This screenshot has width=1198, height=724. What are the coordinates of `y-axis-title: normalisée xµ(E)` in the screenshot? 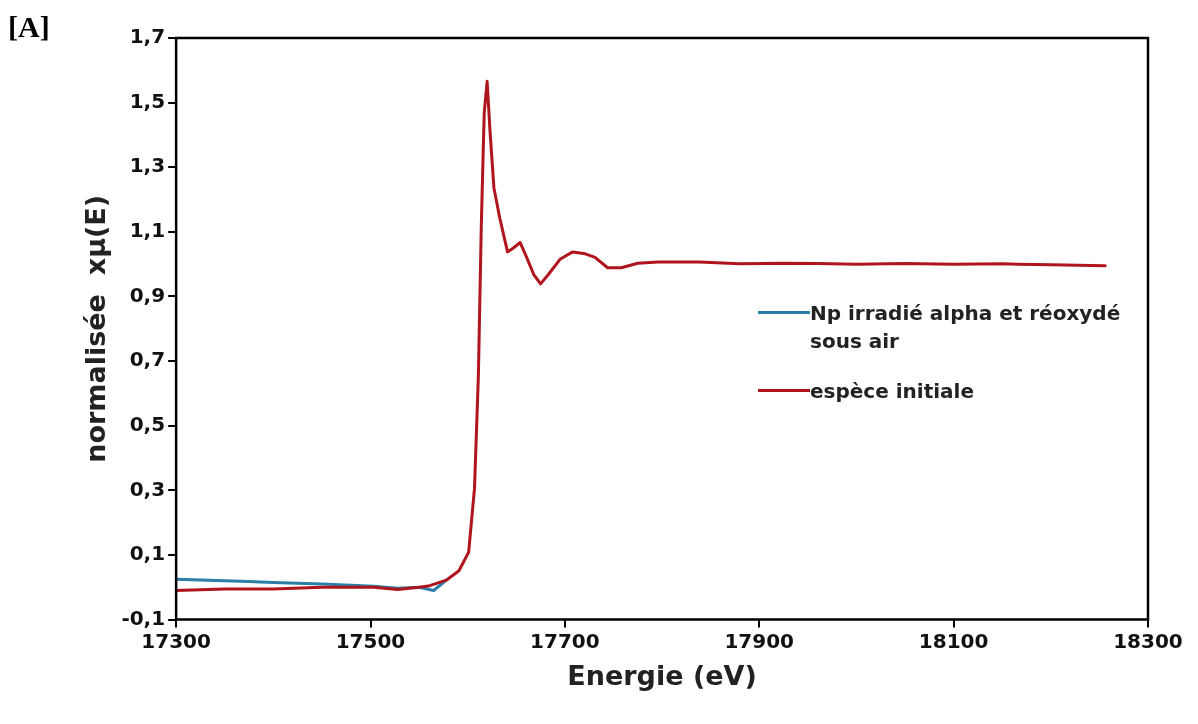 It's located at (96, 328).